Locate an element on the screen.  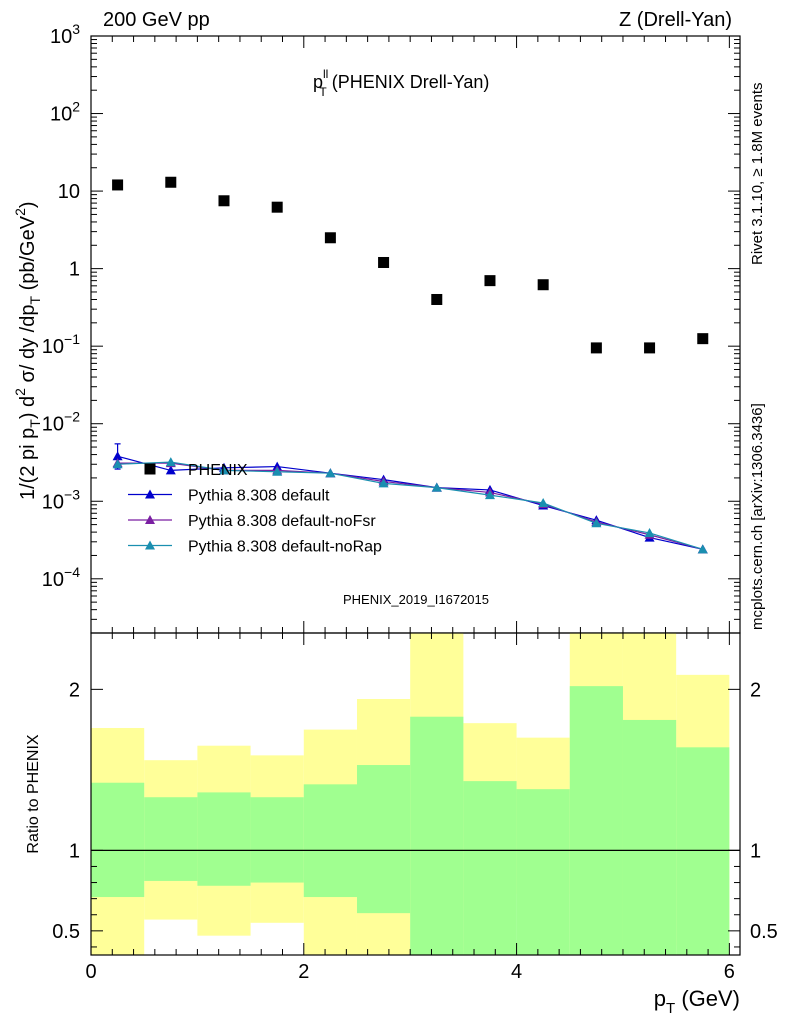
legend-label: Pythia 8.308 default-noRap is located at coordinates (285, 547).